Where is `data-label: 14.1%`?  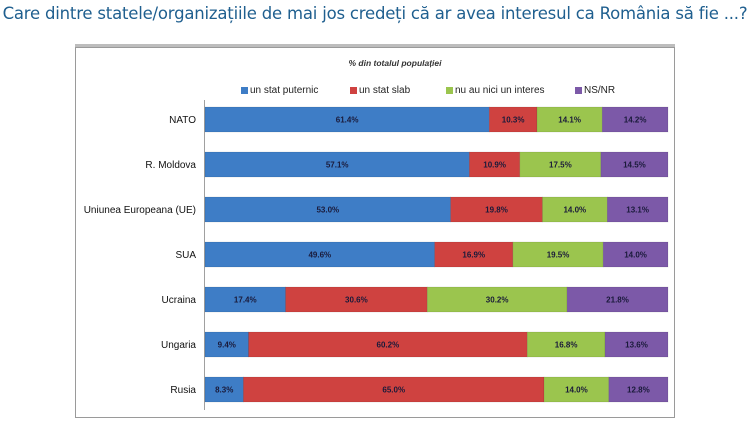 data-label: 14.1% is located at coordinates (569, 120).